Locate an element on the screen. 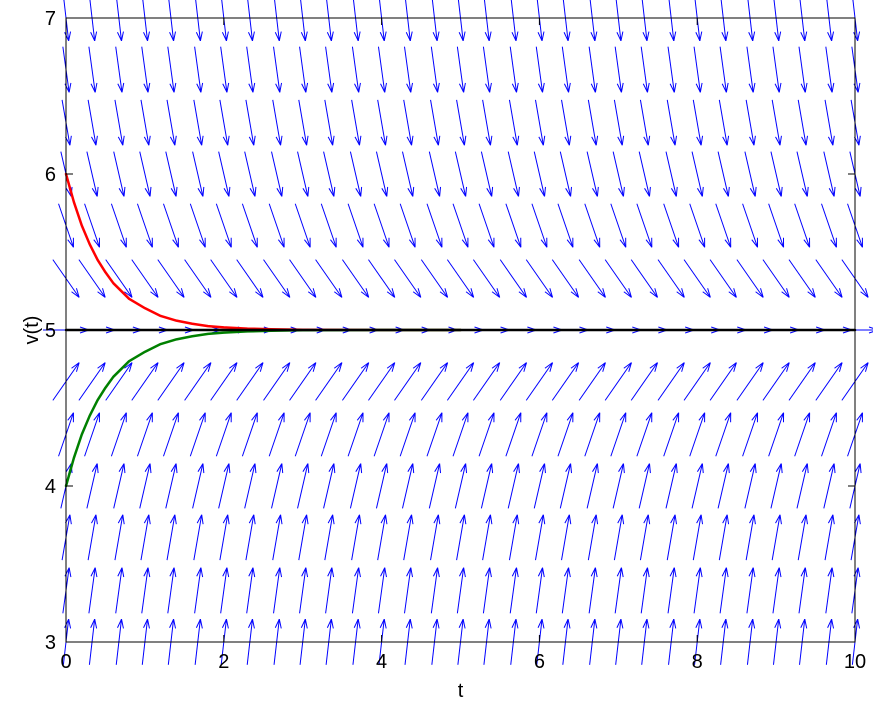  x-axis-label: t is located at coordinates (461, 691).